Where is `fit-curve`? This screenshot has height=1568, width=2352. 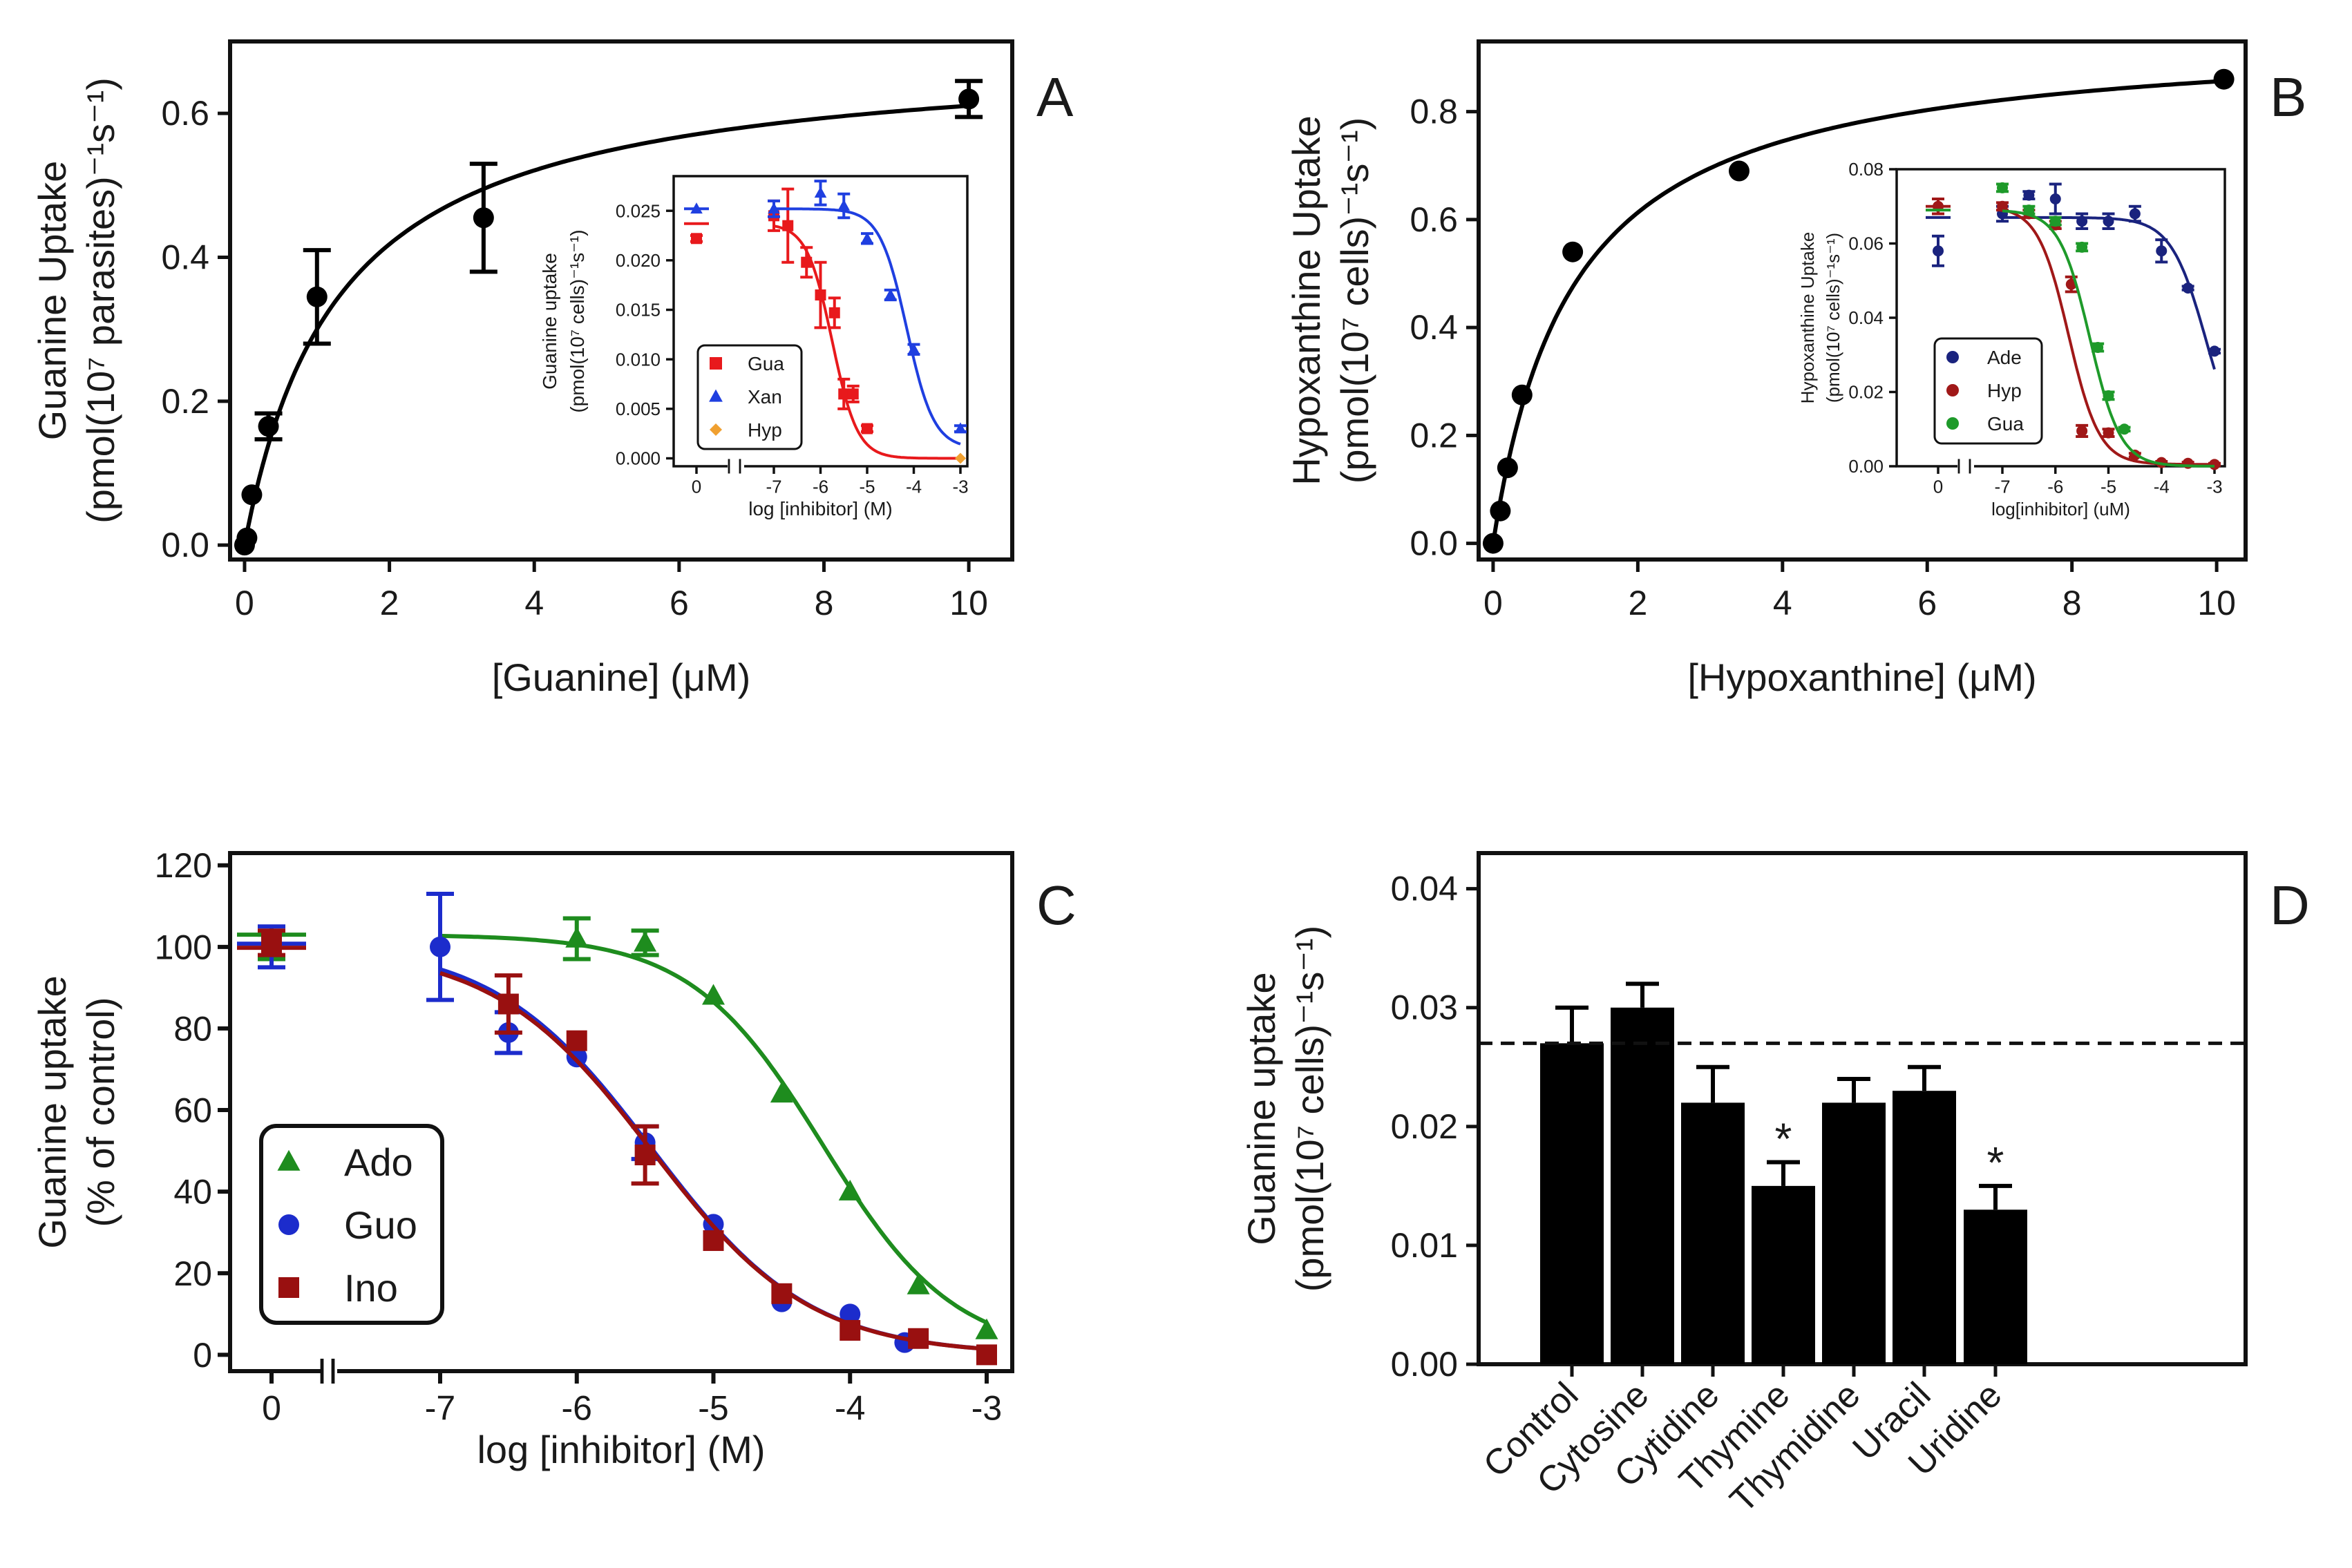
fit-curve is located at coordinates (1857, 311).